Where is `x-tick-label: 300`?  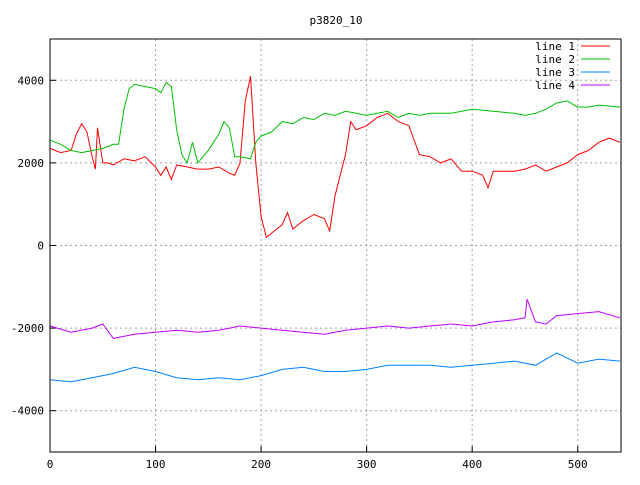
x-tick-label: 300 is located at coordinates (367, 464).